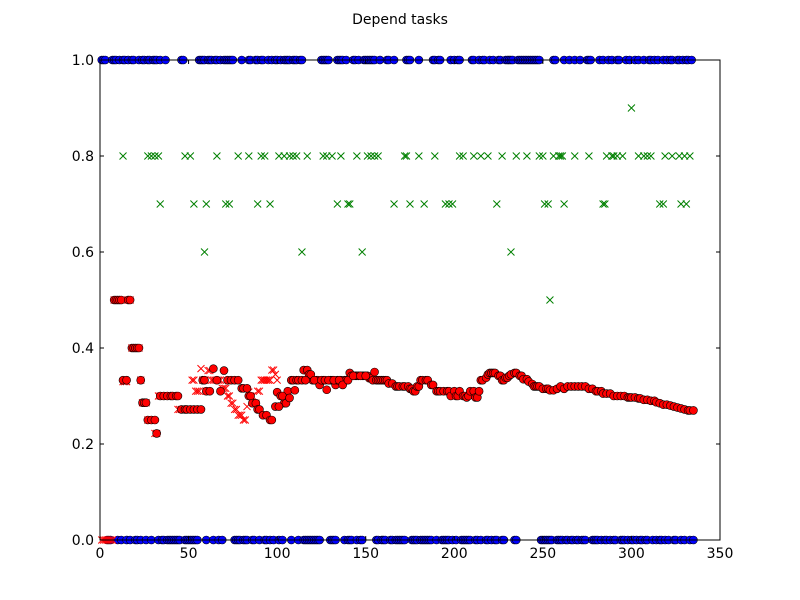 This screenshot has height=600, width=800. Describe the element at coordinates (83, 541) in the screenshot. I see `y-tick-label-0: 0.0` at that location.